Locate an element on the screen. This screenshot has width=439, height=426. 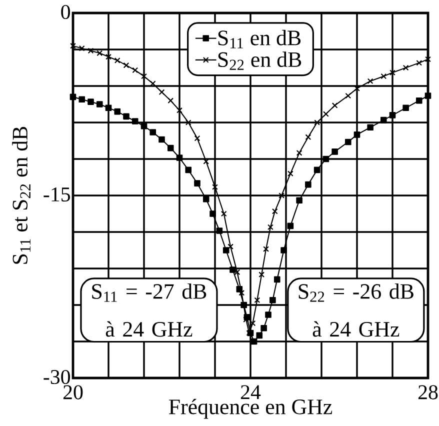
x-axis-title: Fréquence en GHz is located at coordinates (250, 408).